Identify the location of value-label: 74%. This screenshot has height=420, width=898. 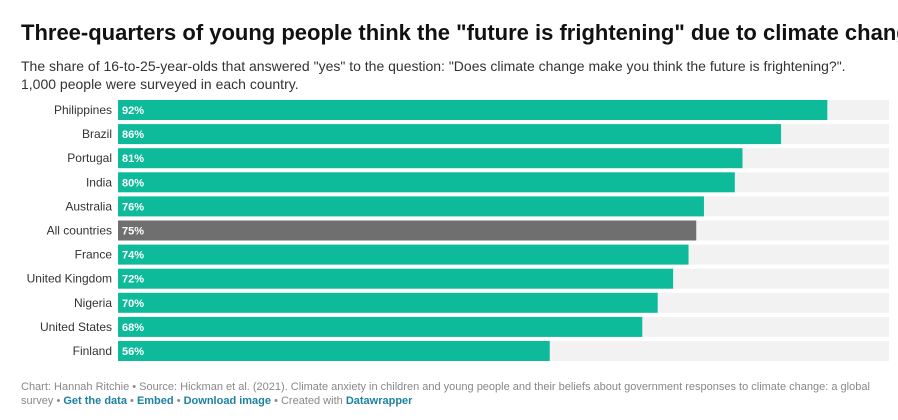
(133, 256).